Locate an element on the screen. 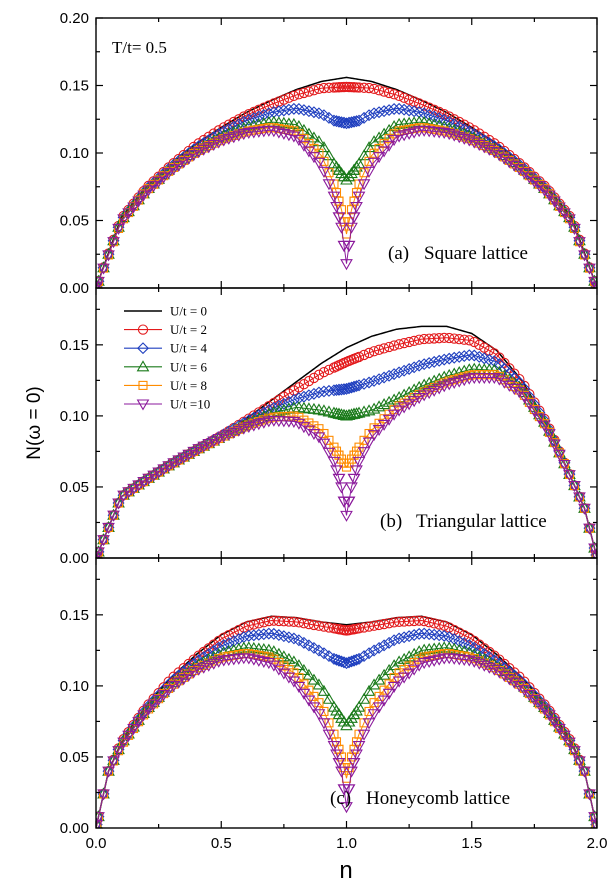 This screenshot has height=890, width=615. x-tick-label: 1.0 is located at coordinates (346, 843).